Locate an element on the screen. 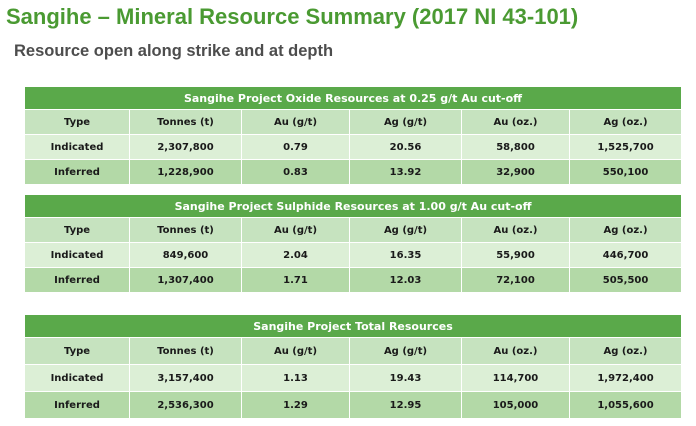 Image resolution: width=696 pixels, height=426 pixels. cell-au-grade: 2.04 is located at coordinates (295, 255).